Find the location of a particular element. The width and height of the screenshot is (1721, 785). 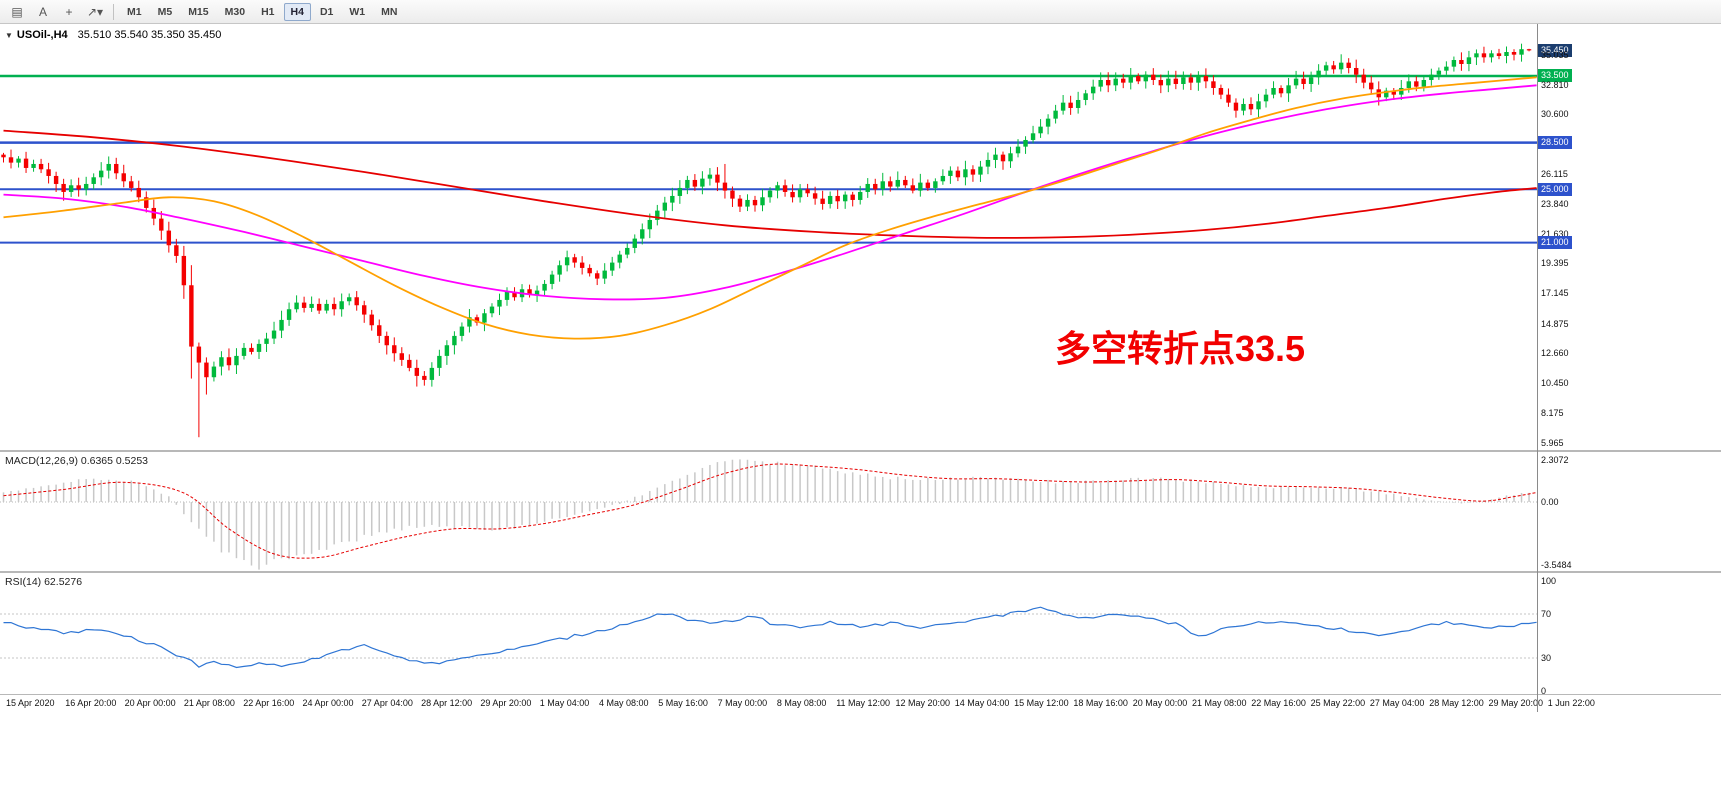

time-axis-label: 1 May 04:00 is located at coordinates (564, 703).